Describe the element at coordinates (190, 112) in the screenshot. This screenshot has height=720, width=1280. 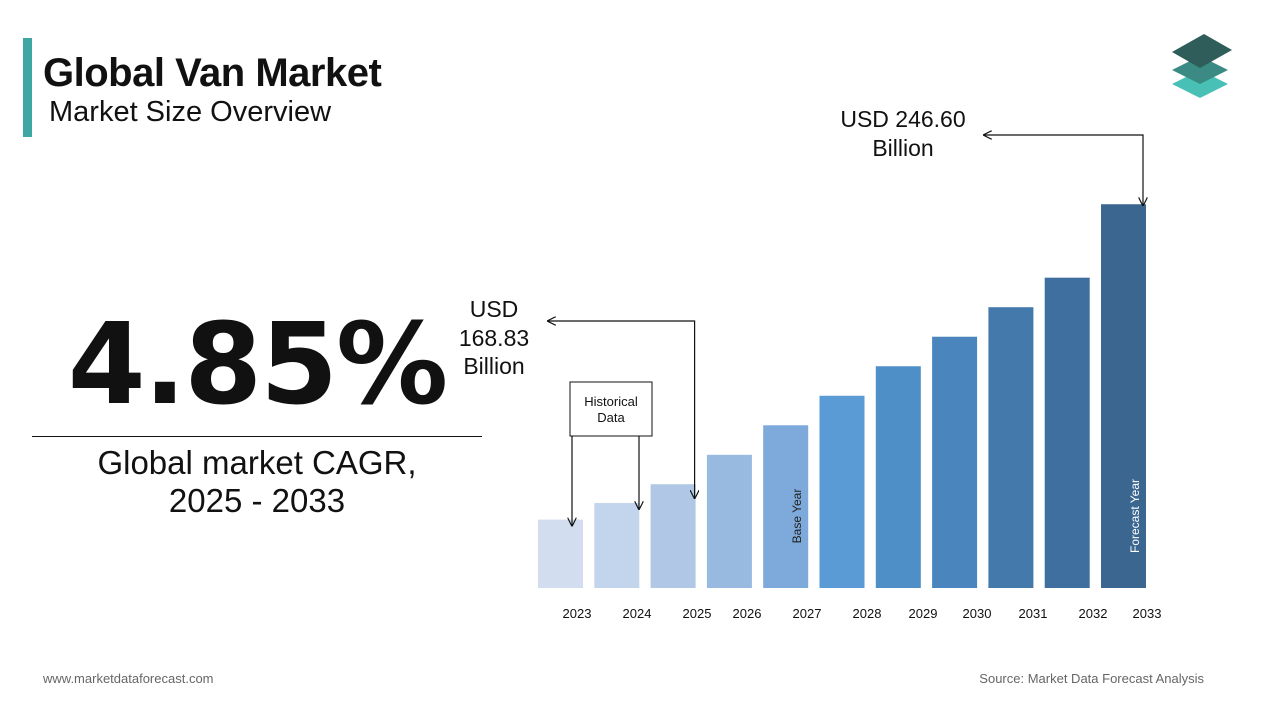
I see `page-subtitle: Market Size Overview` at that location.